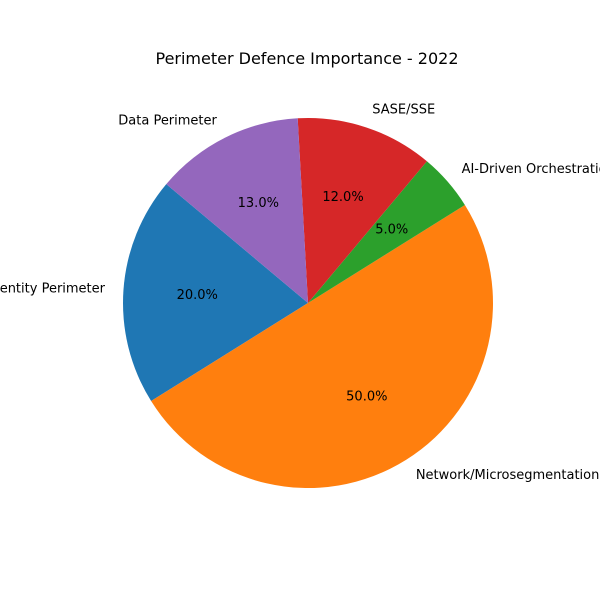 The height and width of the screenshot is (600, 600). I want to click on slice-percent-label: 50.0%, so click(366, 397).